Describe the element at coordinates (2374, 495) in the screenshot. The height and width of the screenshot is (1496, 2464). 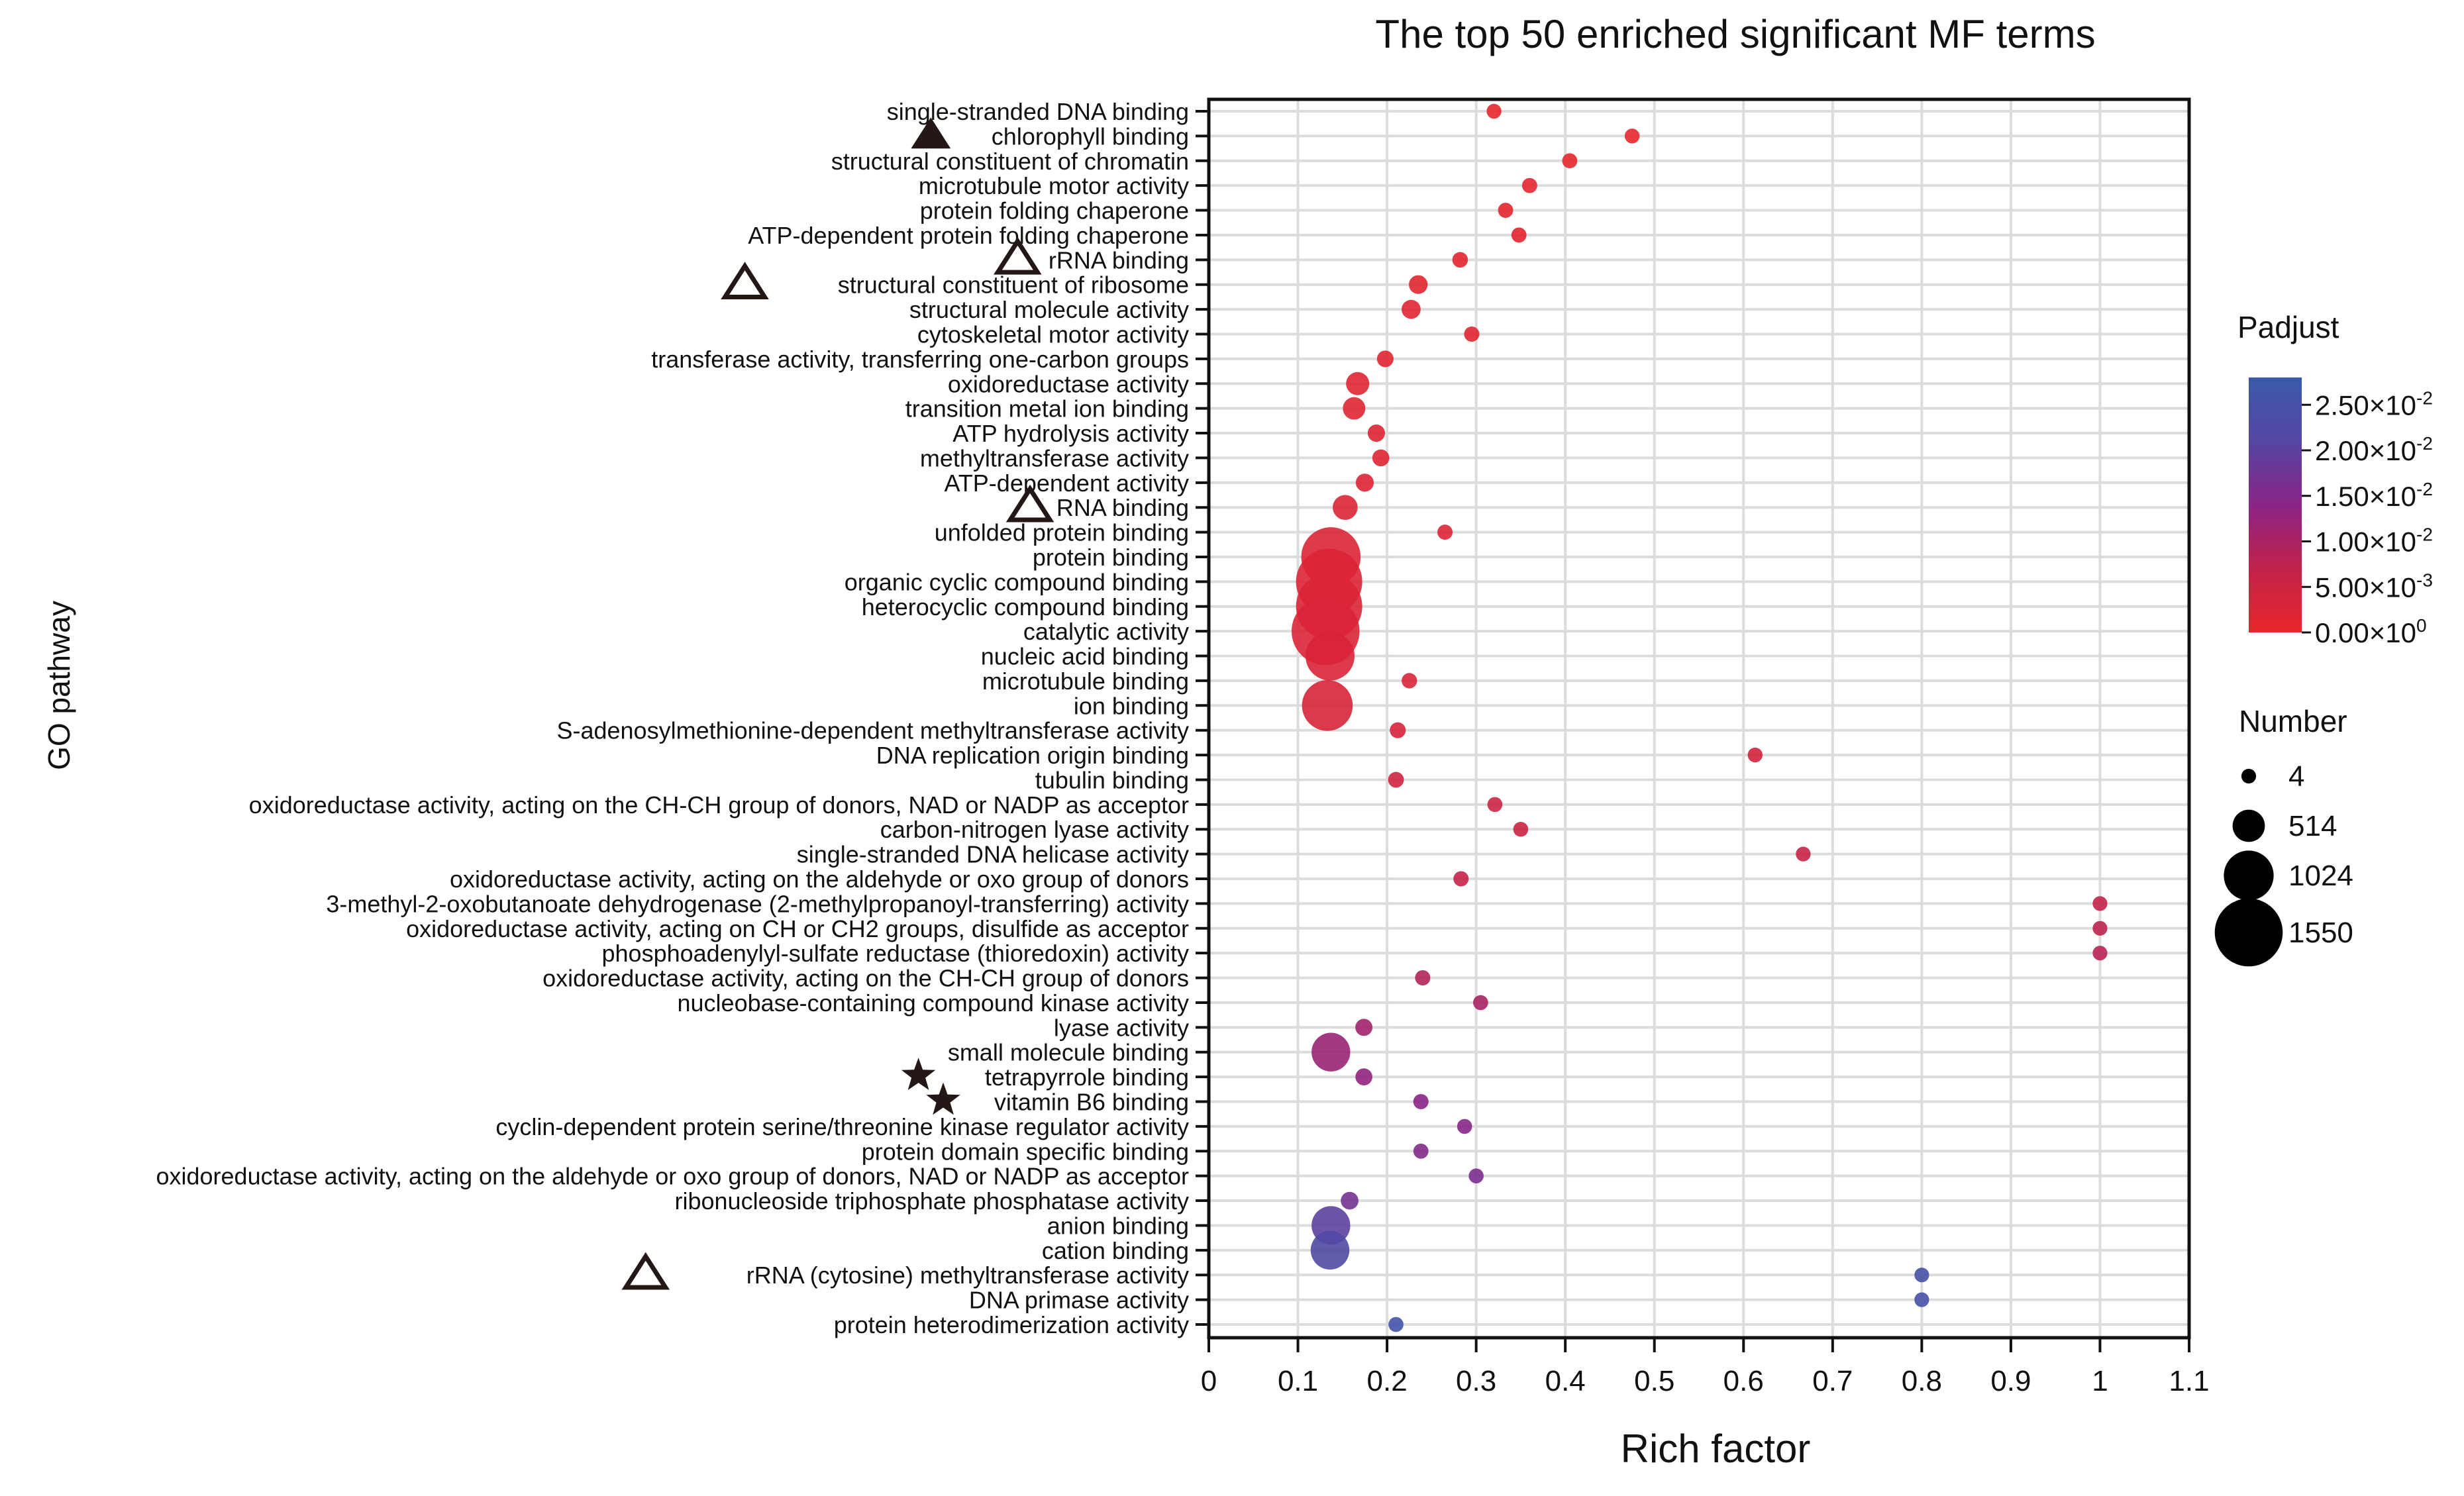
I see `color-bar-tick-label: 1.50×10⁻²` at that location.